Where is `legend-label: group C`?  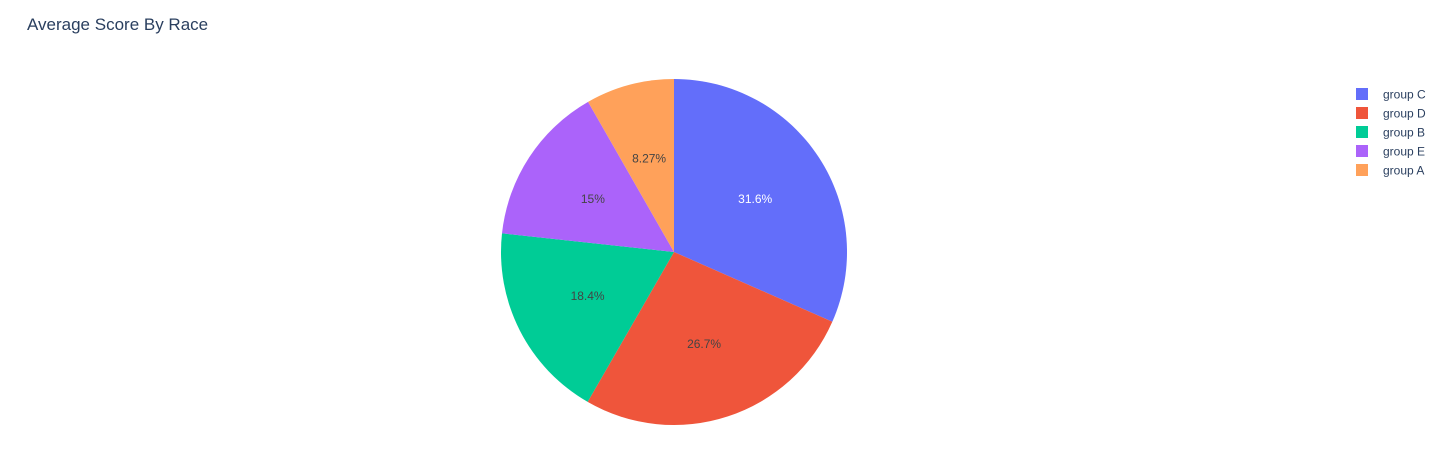
legend-label: group C is located at coordinates (1404, 95).